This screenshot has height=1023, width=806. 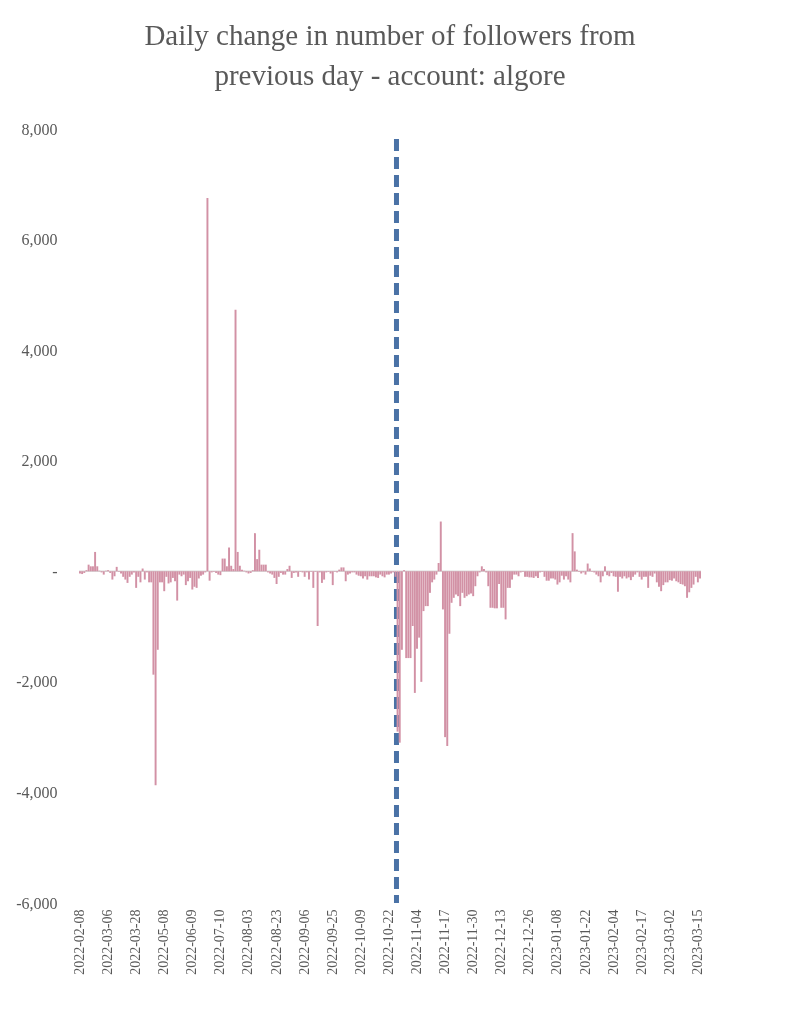 What do you see at coordinates (641, 942) in the screenshot?
I see `x-tick-label: 2023-02-17` at bounding box center [641, 942].